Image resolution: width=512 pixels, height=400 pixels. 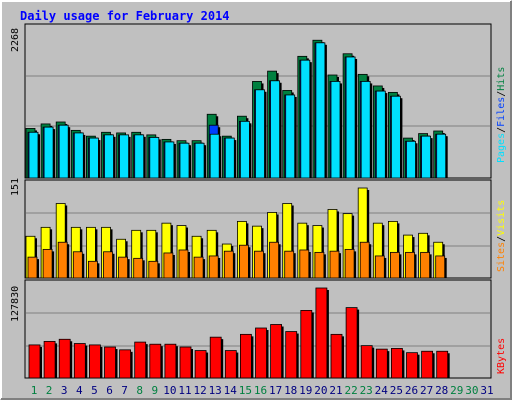 I want to click on legend-pages: Pages, so click(x=501, y=148).